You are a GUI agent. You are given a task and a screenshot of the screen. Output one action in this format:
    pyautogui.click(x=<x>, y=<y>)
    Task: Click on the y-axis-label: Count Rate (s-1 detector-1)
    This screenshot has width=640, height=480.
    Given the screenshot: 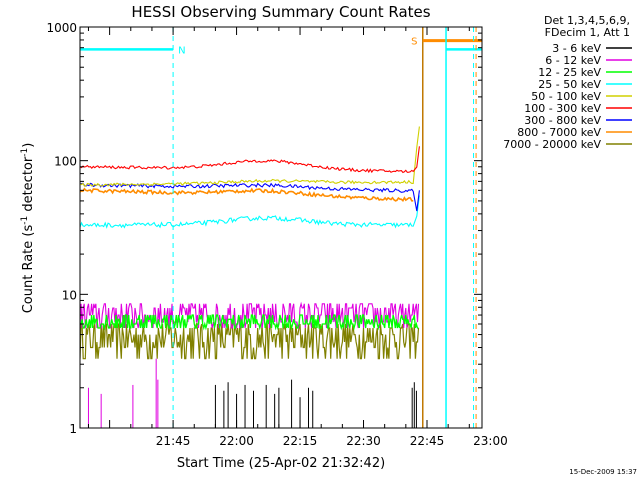 What is the action you would take?
    pyautogui.click(x=28, y=228)
    